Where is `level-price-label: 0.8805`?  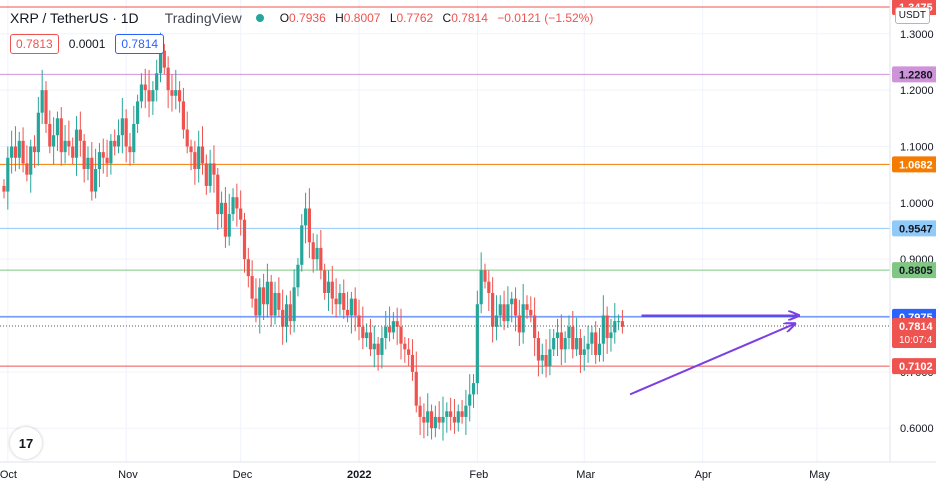
level-price-label: 0.8805 is located at coordinates (916, 271).